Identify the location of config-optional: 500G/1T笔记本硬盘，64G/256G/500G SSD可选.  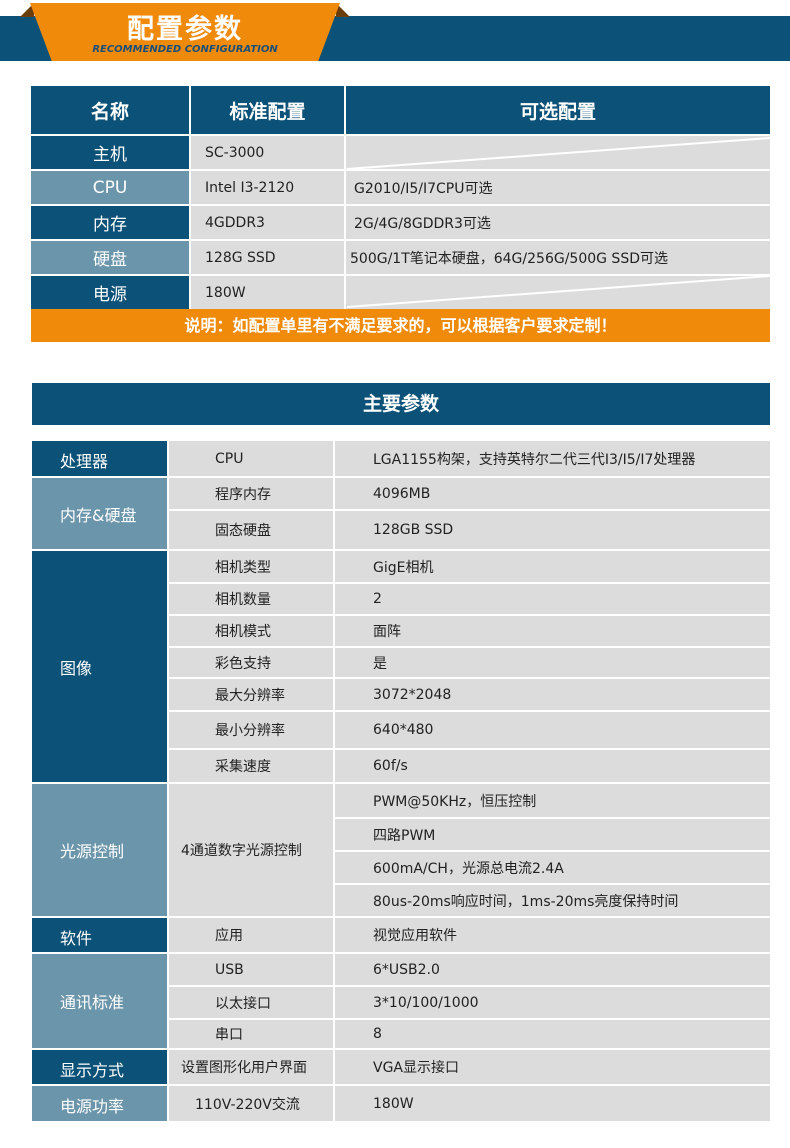
(558, 257).